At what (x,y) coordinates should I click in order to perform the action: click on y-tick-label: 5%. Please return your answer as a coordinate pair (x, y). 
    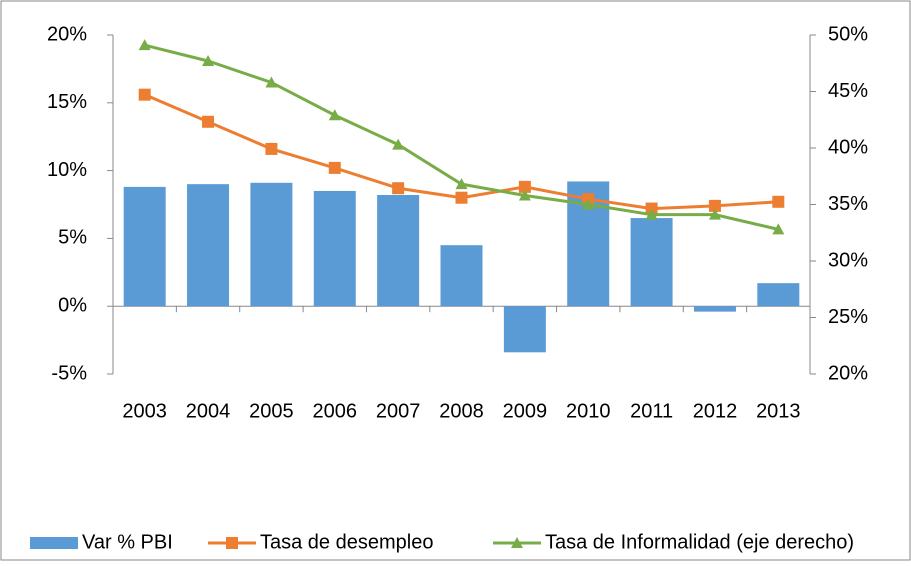
    Looking at the image, I should click on (72, 238).